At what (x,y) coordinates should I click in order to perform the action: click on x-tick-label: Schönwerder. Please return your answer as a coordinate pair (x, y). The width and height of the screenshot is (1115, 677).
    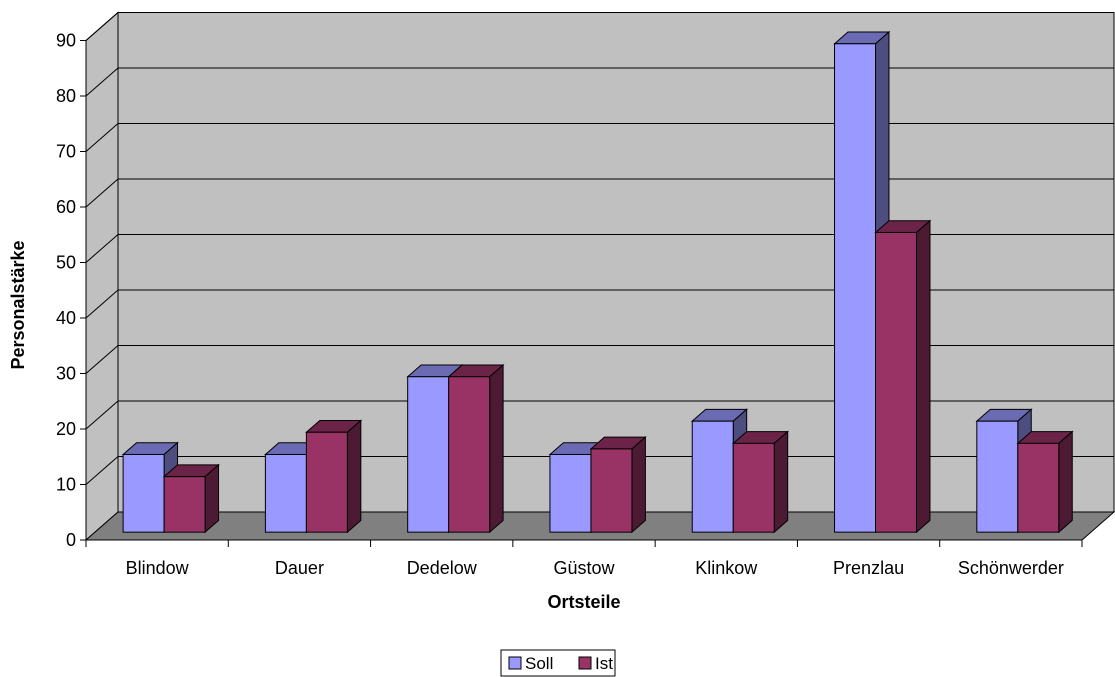
    Looking at the image, I should click on (1011, 568).